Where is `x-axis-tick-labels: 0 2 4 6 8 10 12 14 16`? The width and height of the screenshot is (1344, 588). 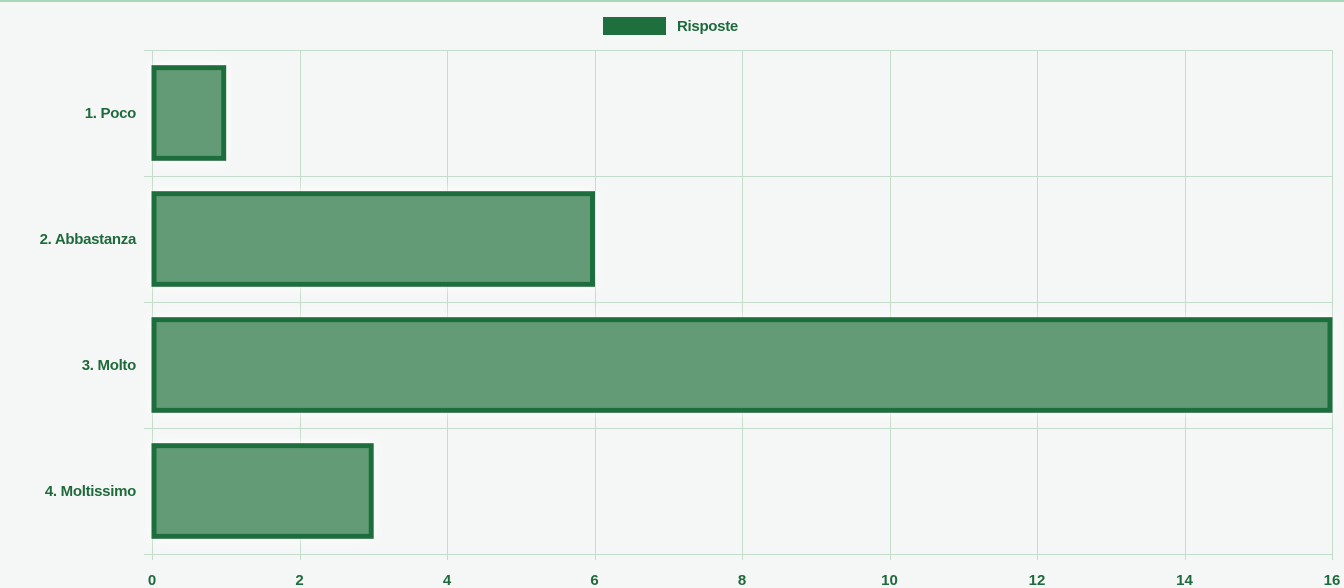 x-axis-tick-labels: 0 2 4 6 8 10 12 14 16 is located at coordinates (744, 580).